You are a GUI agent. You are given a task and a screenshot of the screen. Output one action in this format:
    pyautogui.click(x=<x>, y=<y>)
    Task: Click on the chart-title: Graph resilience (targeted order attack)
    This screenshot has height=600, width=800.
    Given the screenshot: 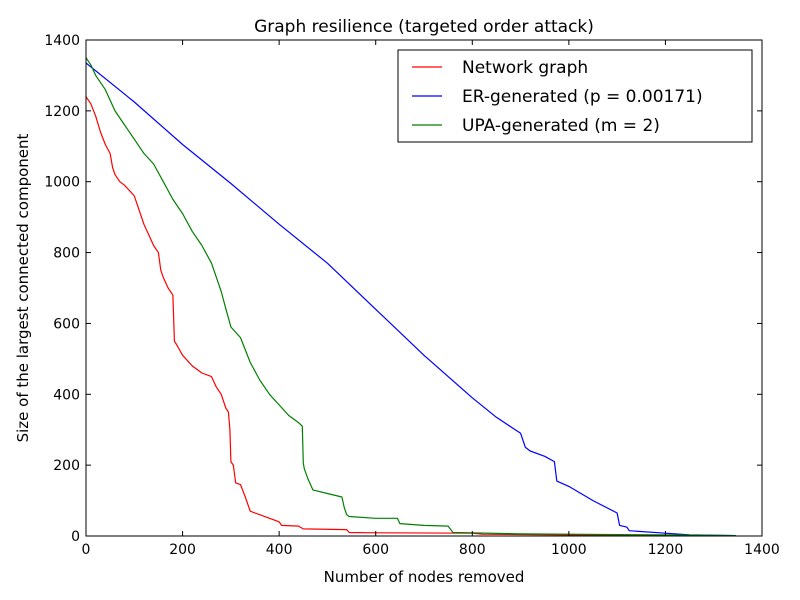 What is the action you would take?
    pyautogui.click(x=424, y=27)
    